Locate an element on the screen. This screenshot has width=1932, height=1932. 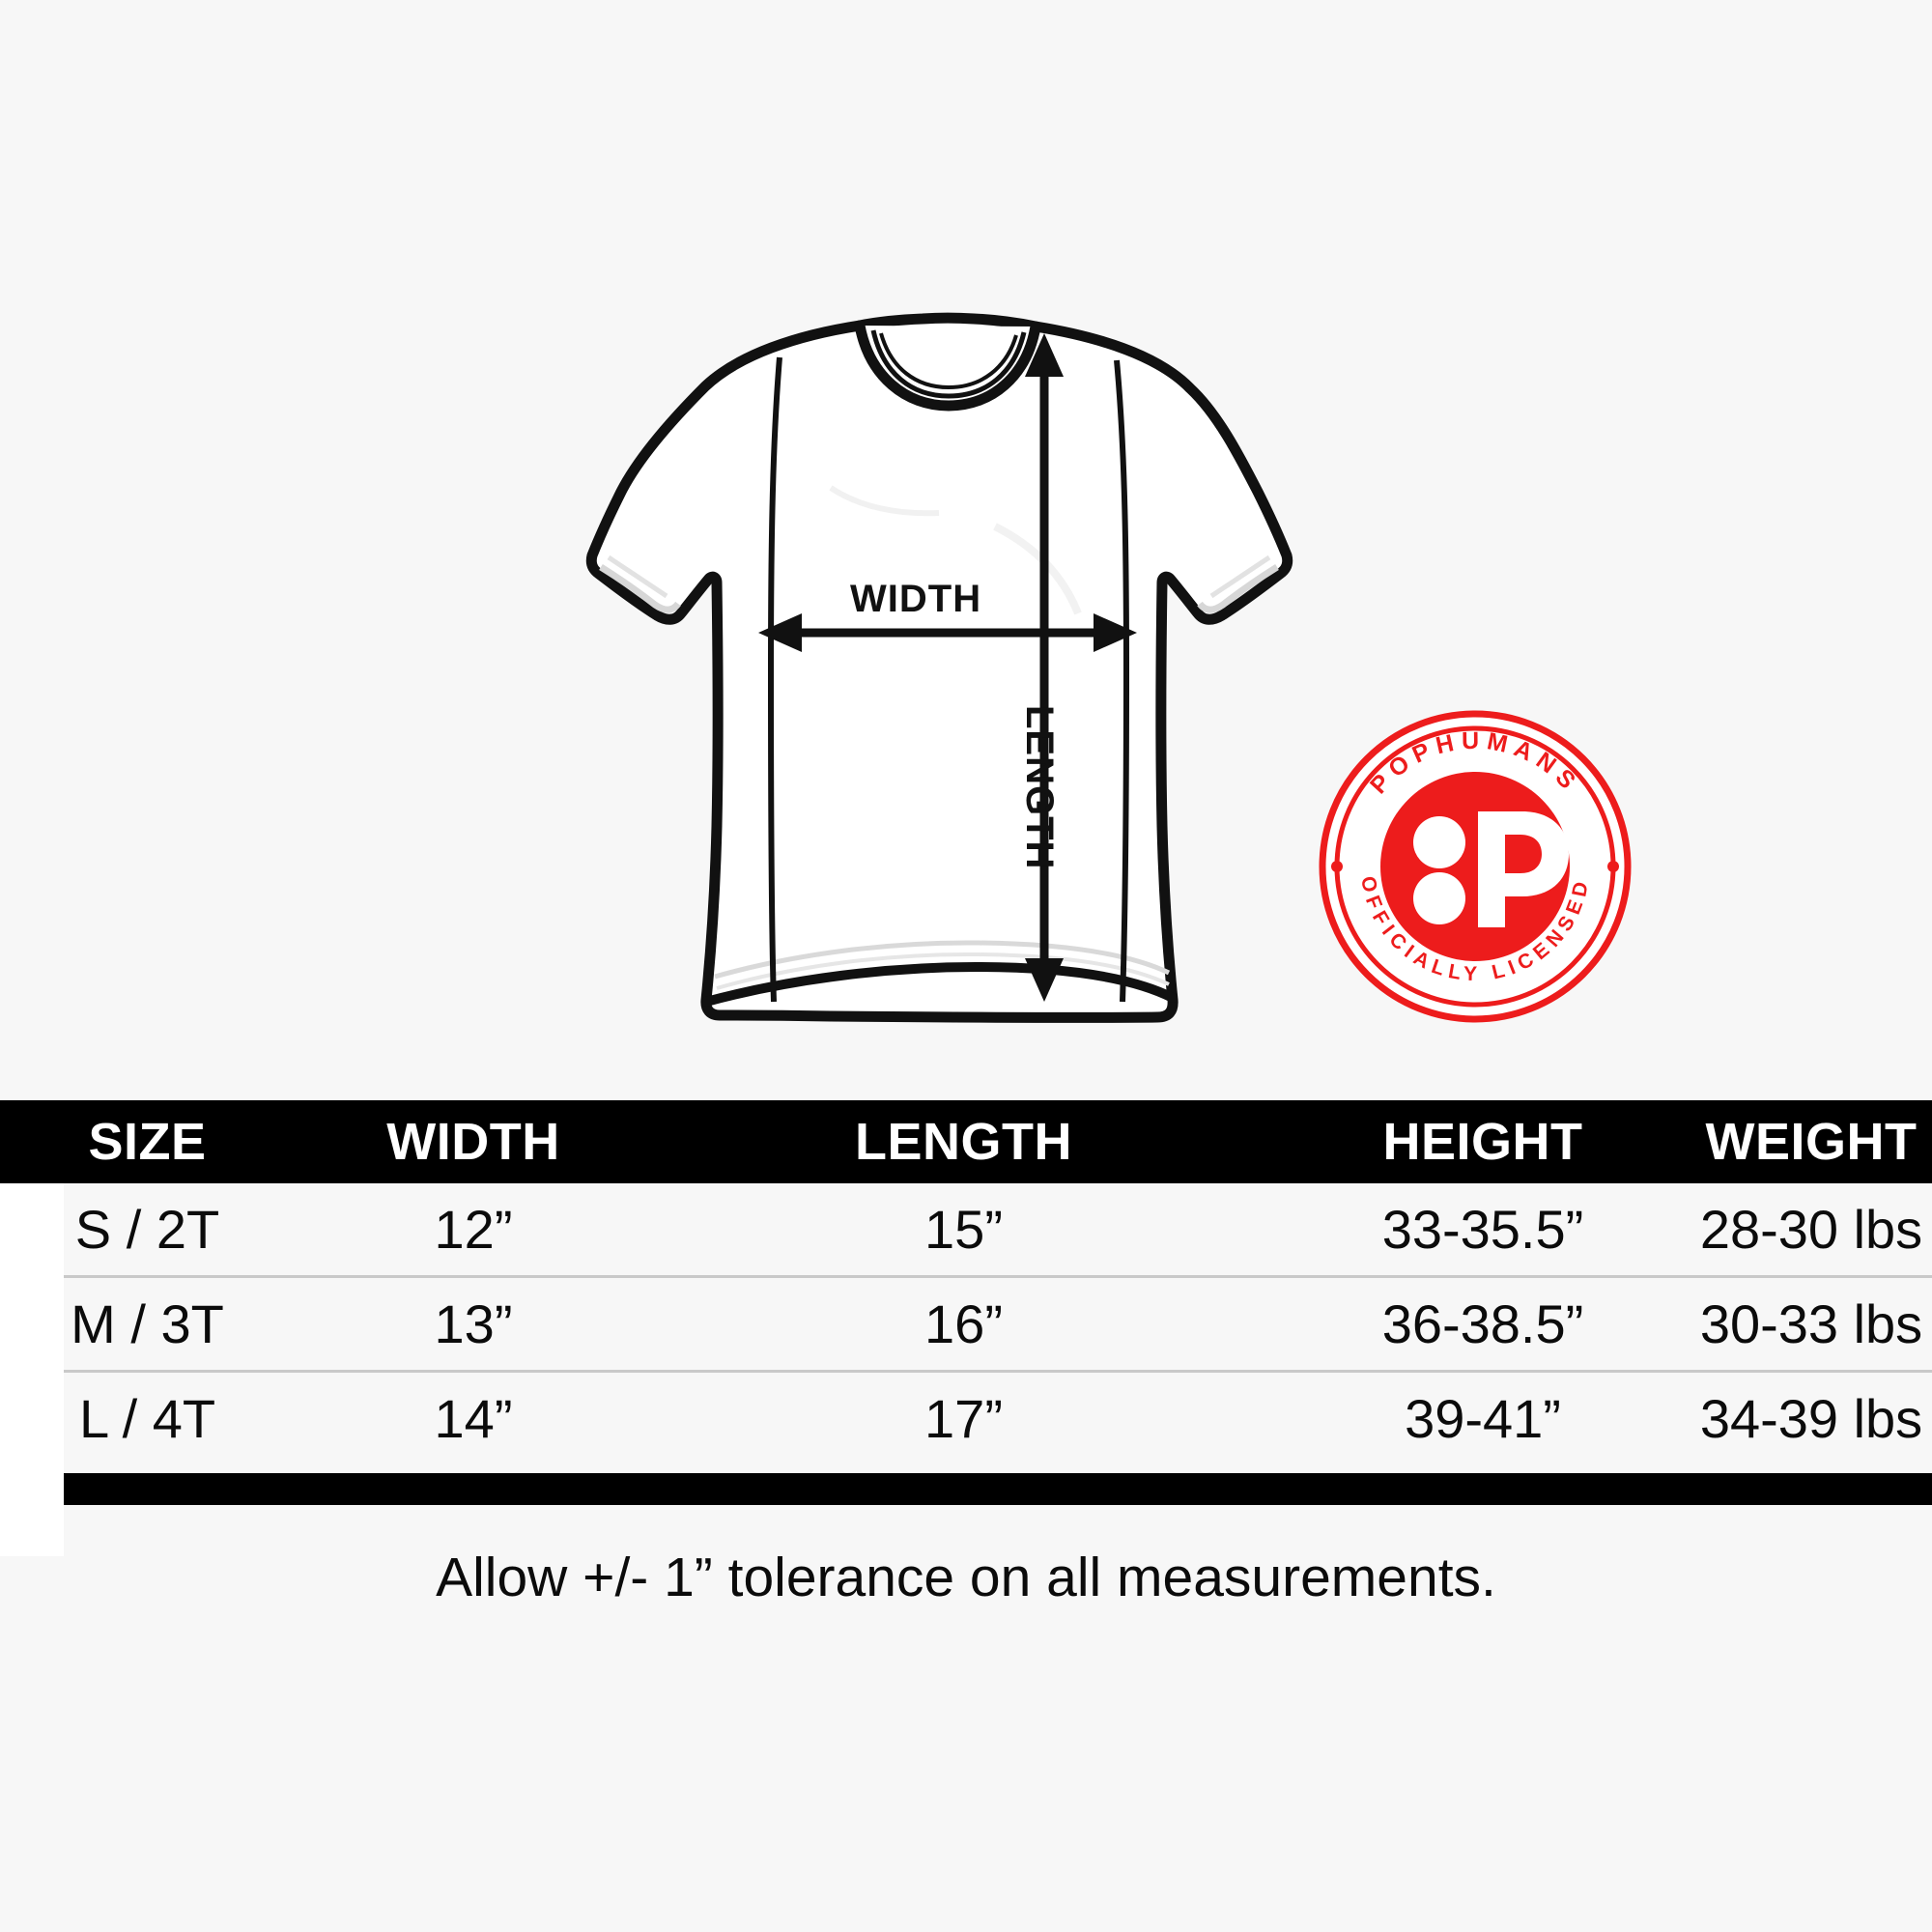
cell-height: 39-41” is located at coordinates (1483, 1418).